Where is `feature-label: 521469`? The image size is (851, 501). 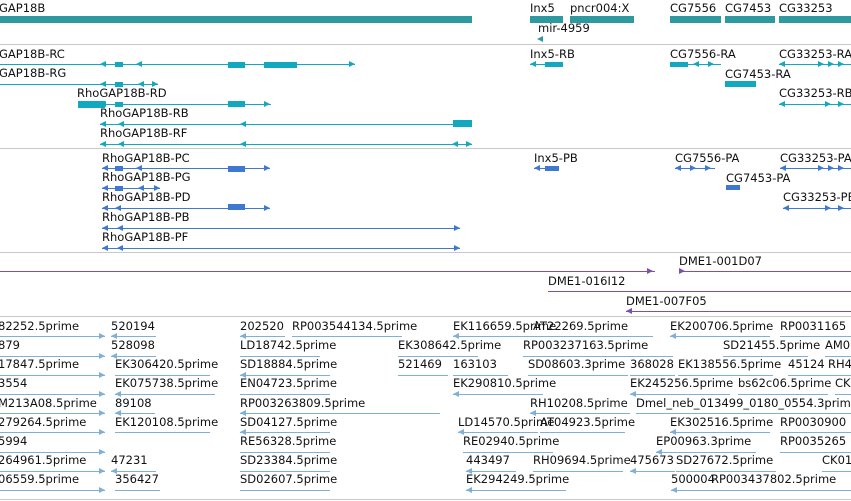 feature-label: 521469 is located at coordinates (420, 364).